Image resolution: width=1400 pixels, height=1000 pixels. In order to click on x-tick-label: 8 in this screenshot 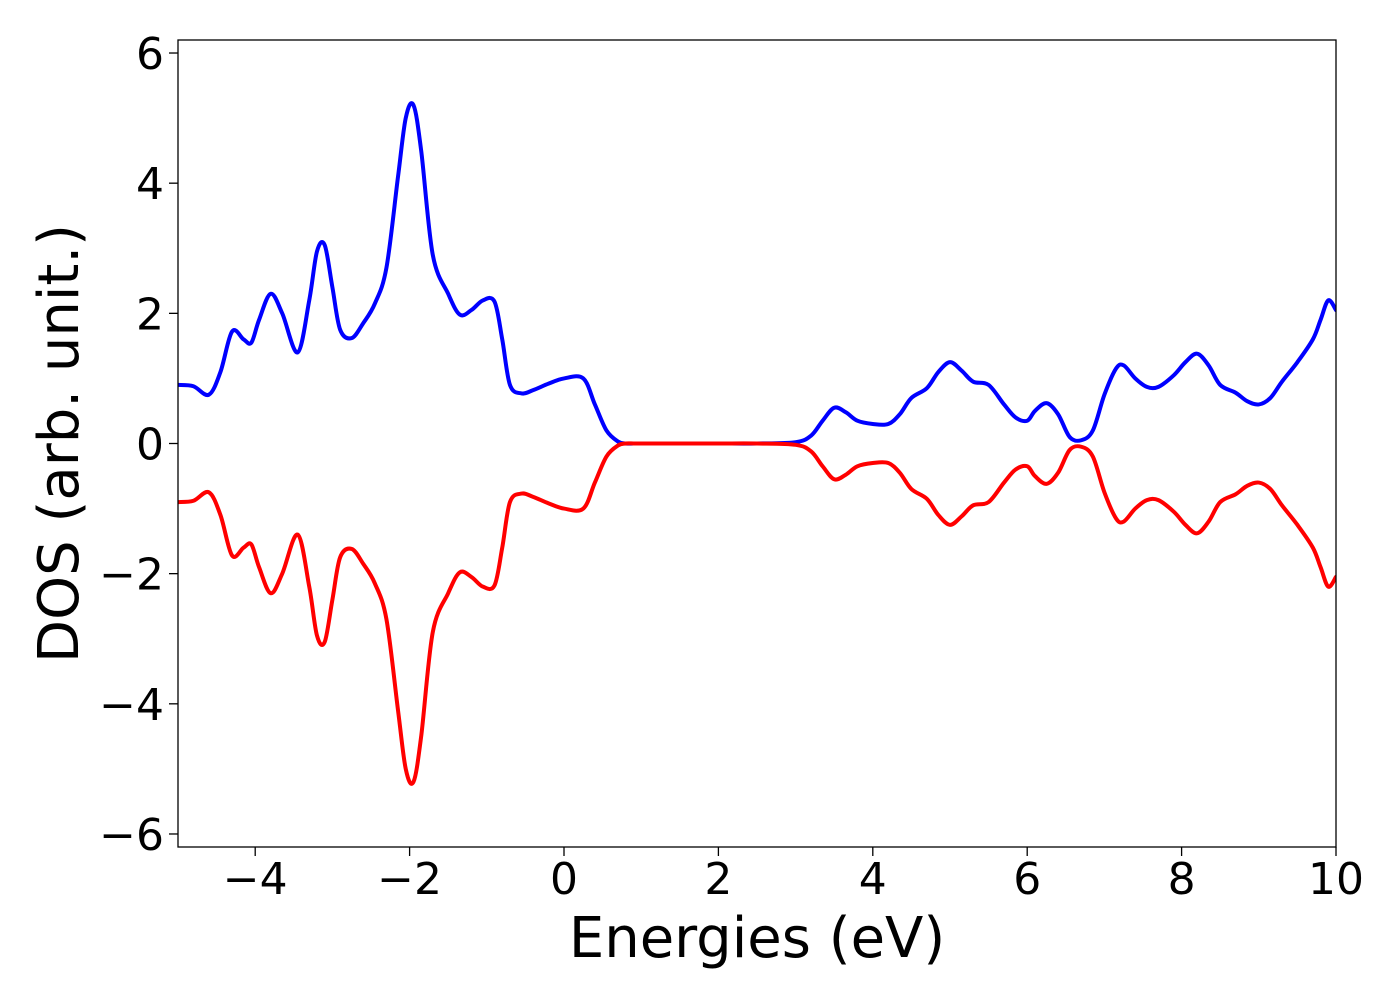, I will do `click(1182, 879)`.